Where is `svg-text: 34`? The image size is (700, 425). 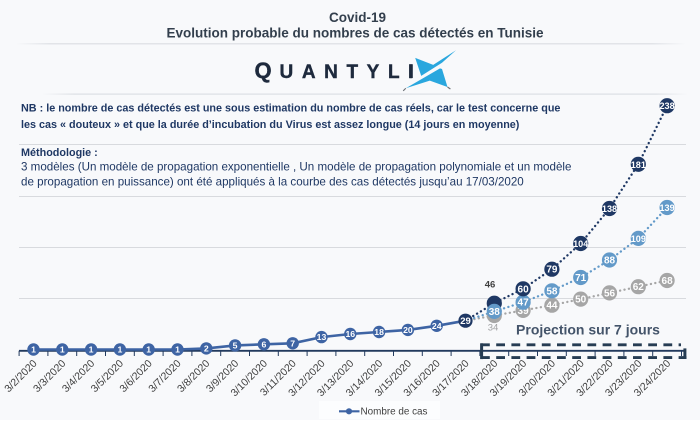 svg-text: 34 is located at coordinates (493, 328).